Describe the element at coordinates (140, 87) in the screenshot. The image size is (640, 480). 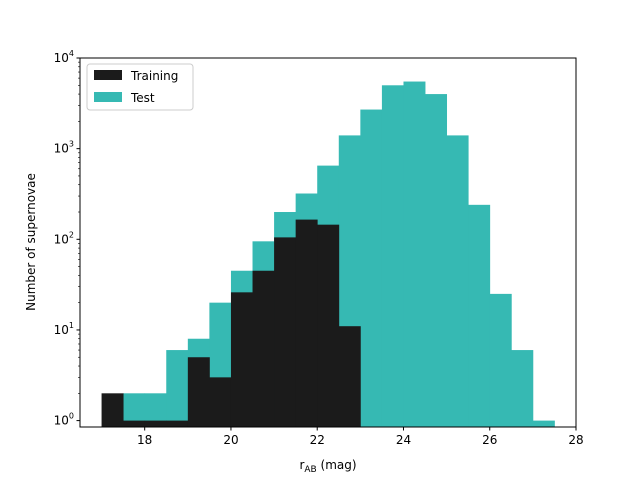
I see `legend: Training Test` at that location.